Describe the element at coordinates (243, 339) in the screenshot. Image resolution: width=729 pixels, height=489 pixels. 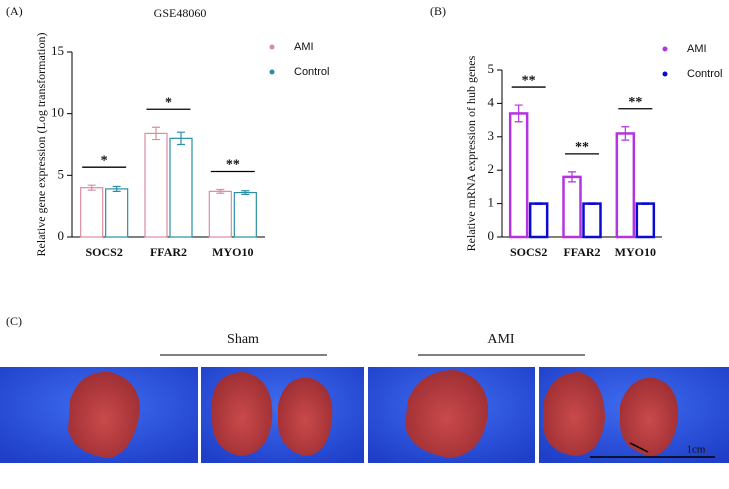
I see `group-label: Sham` at that location.